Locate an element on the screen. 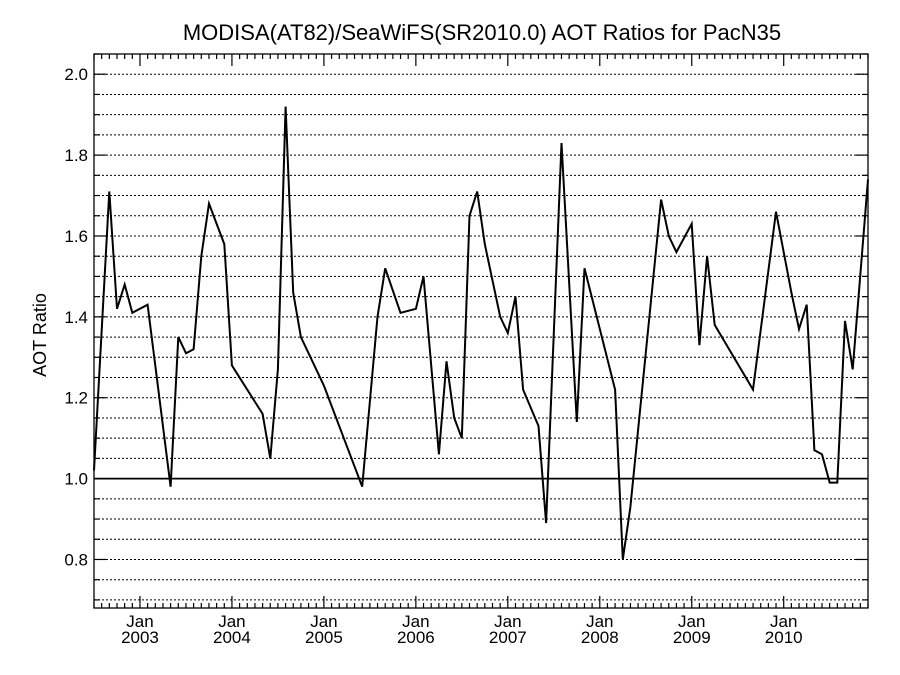 Image resolution: width=900 pixels, height=675 pixels. y-tick-label: 1.6 is located at coordinates (76, 236).